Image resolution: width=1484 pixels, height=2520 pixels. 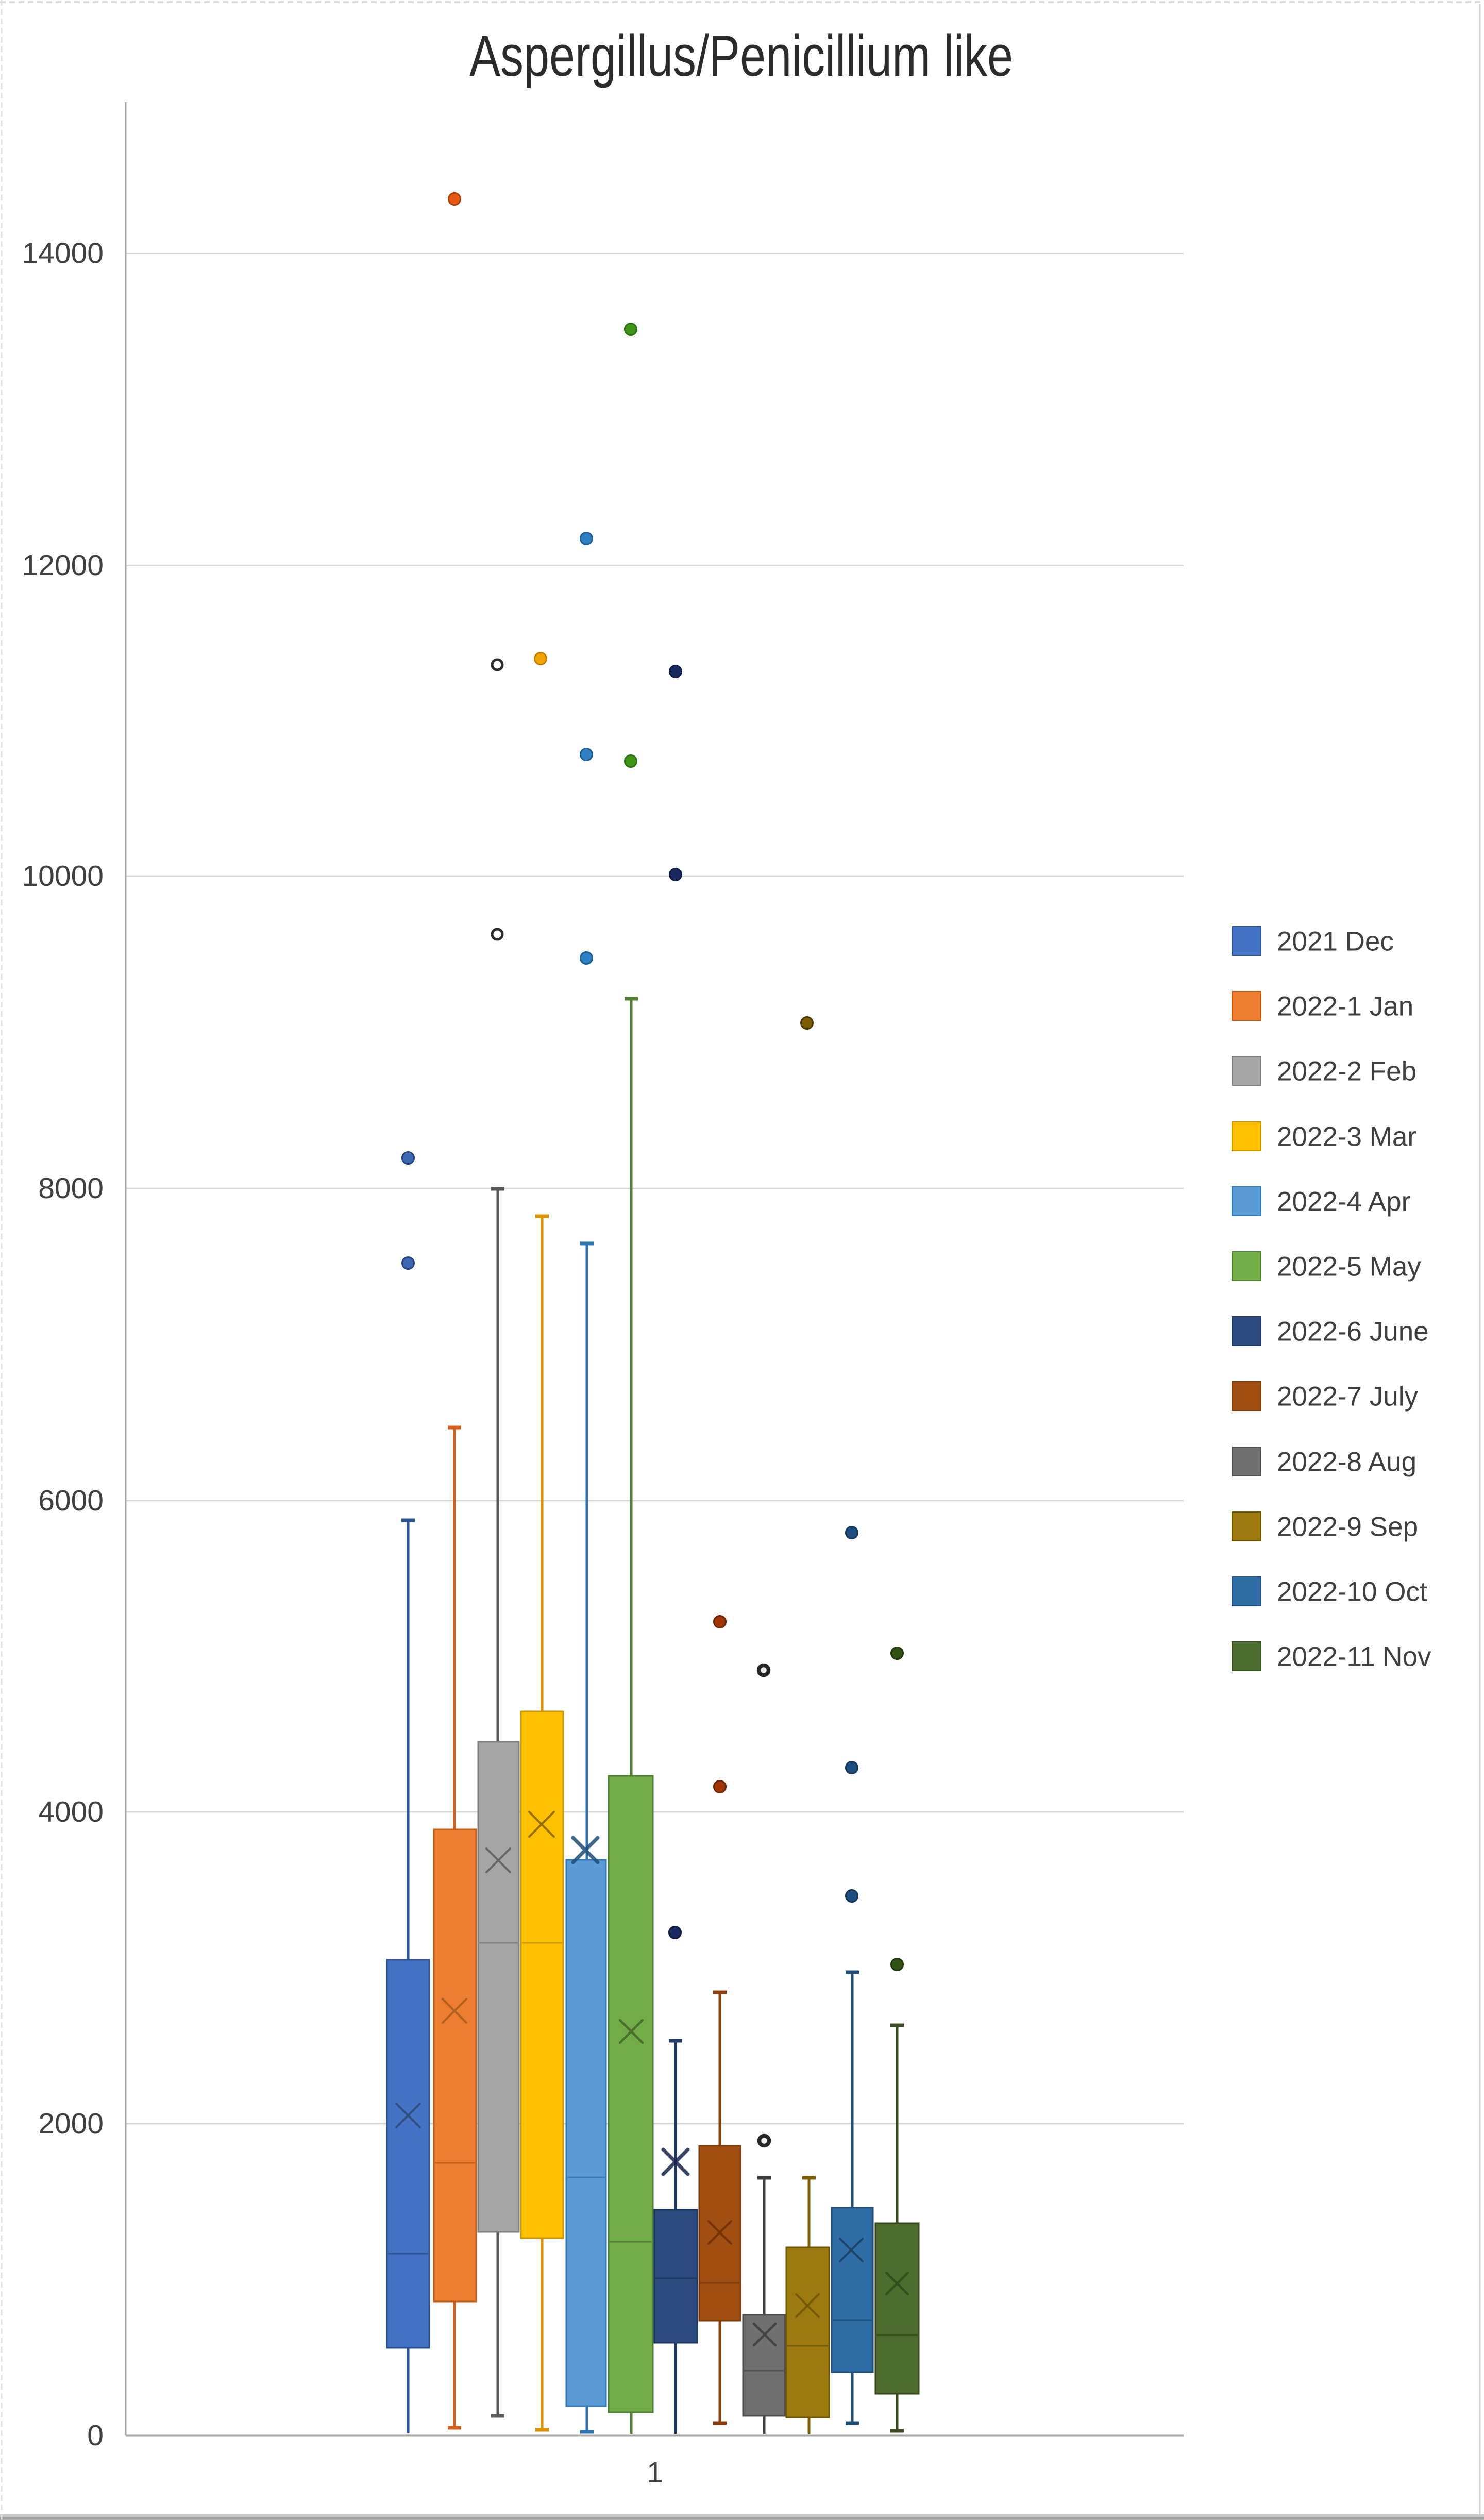 I want to click on svg-text: 2022-8 Aug, so click(x=1346, y=1462).